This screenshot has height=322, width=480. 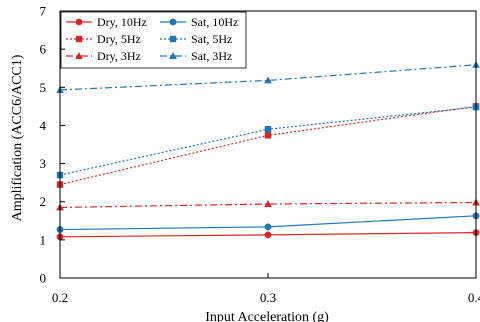 I want to click on legend-label: Sat, 10Hz, so click(x=214, y=22).